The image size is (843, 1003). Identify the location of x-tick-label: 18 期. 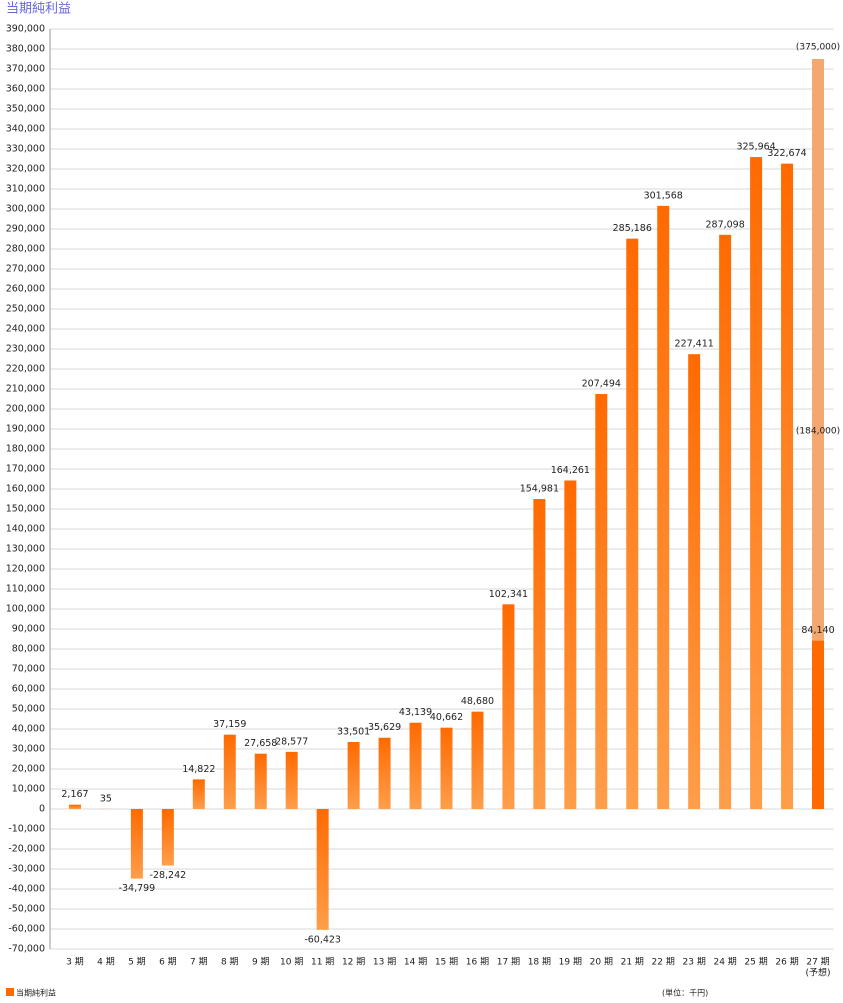
(539, 962).